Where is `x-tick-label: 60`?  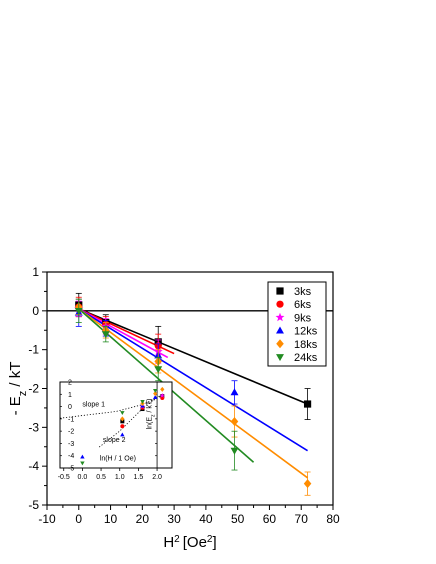 x-tick-label: 60 is located at coordinates (270, 519).